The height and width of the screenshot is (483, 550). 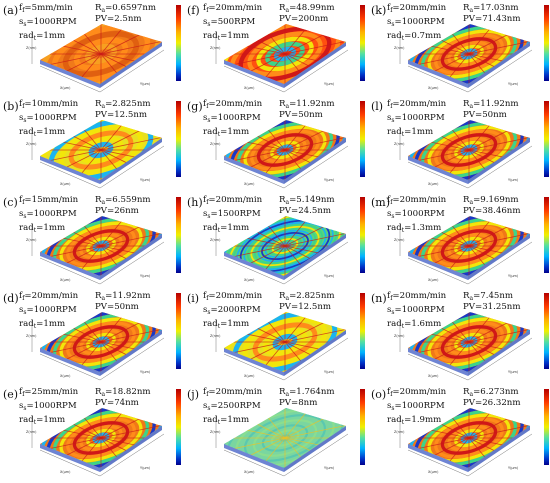 What do you see at coordinates (414, 228) in the screenshot?
I see `tool-radius-label: radt=1.3mm` at bounding box center [414, 228].